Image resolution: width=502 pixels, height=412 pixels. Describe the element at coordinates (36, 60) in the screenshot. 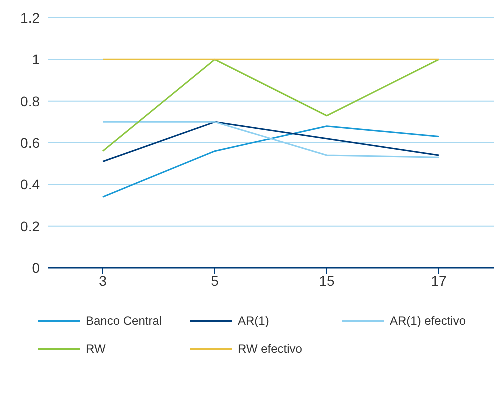

I see `y-tick-label: 1` at that location.